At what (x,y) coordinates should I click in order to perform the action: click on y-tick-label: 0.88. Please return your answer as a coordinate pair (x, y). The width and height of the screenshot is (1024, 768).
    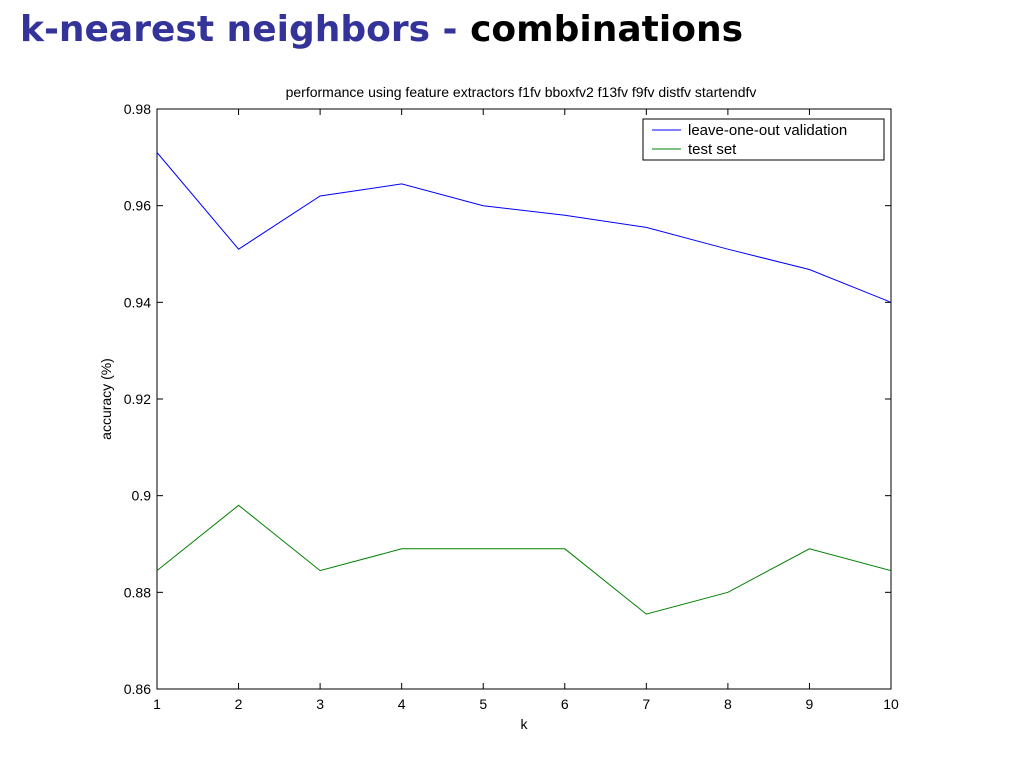
    Looking at the image, I should click on (137, 592).